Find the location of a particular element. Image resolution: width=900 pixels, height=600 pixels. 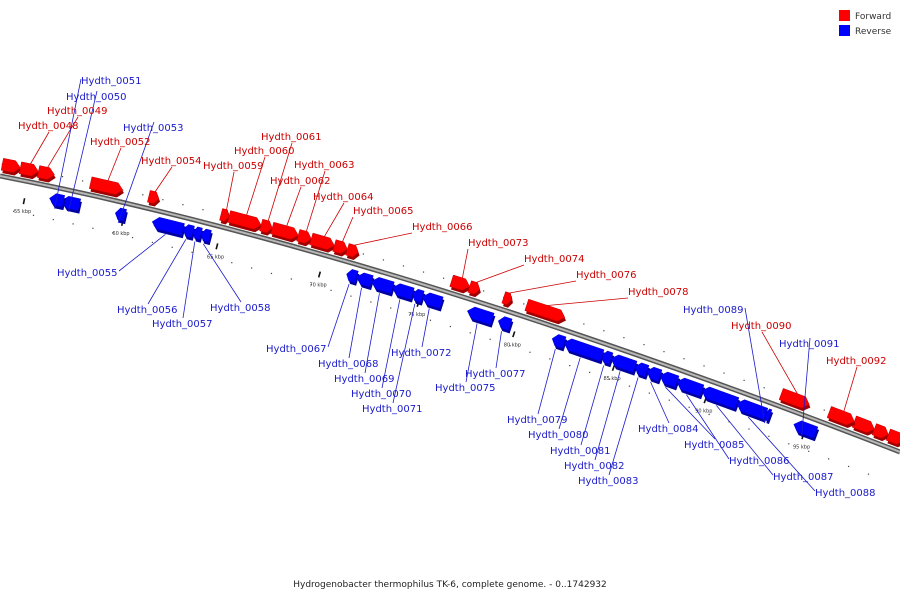

hydth-0091-gene is located at coordinates (806, 429).